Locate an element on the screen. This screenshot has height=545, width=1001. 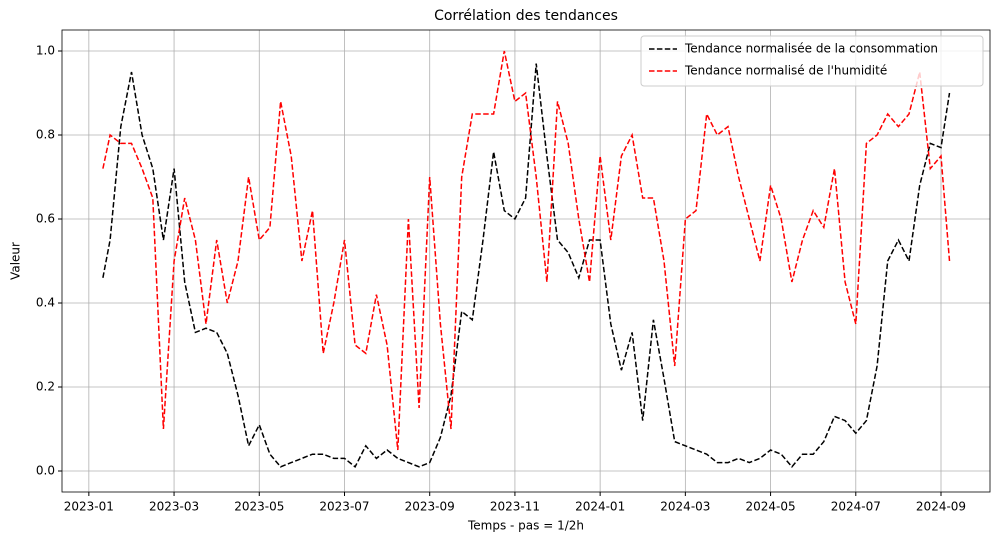
chart-title: Corrélation des tendances is located at coordinates (526, 16).